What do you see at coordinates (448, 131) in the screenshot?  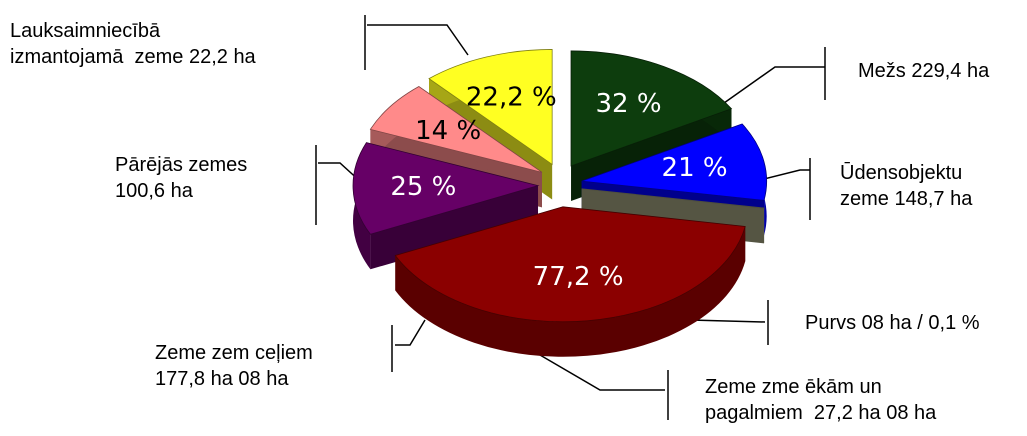 I see `slice-label: 14 %` at bounding box center [448, 131].